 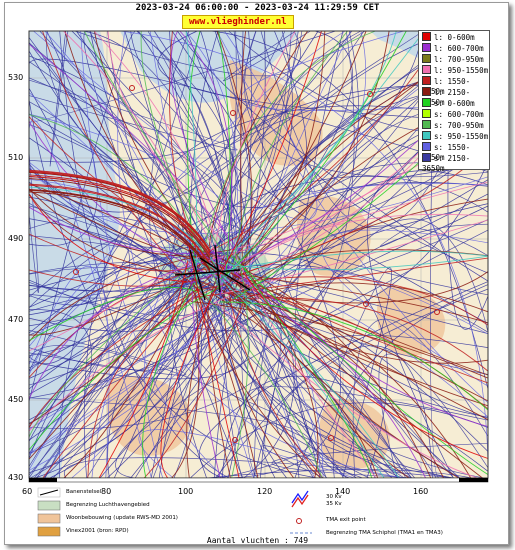 What do you see at coordinates (16, 319) in the screenshot?
I see `y-axis-label: 470` at bounding box center [16, 319].